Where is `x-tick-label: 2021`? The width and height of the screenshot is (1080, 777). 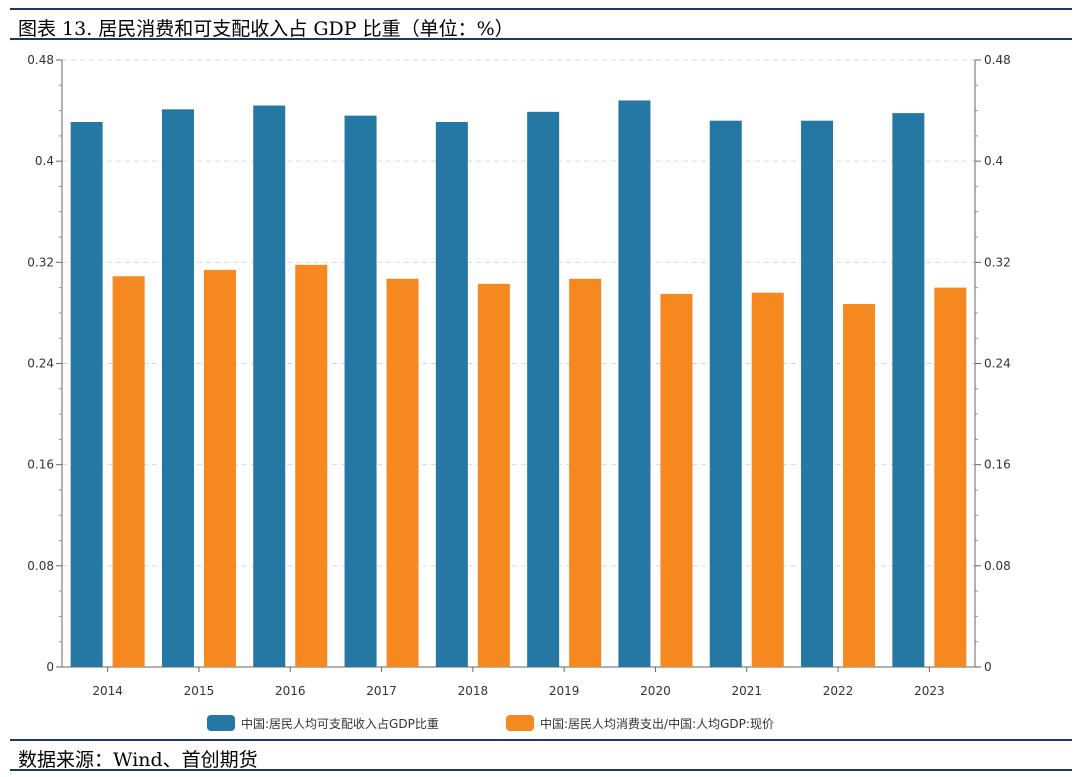
x-tick-label: 2021 is located at coordinates (746, 691).